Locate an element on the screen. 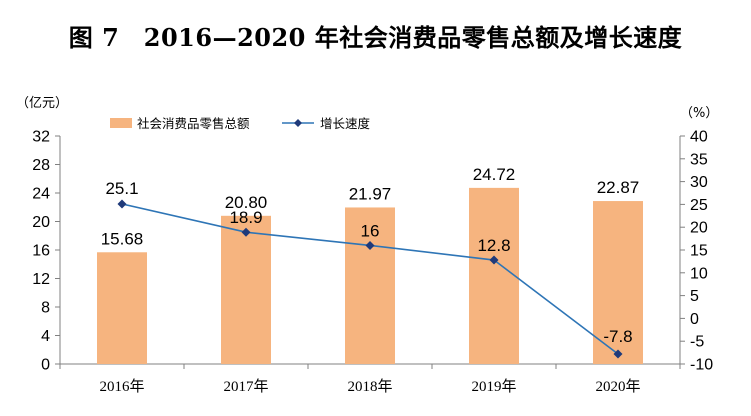  line-value-label: 12.8 is located at coordinates (493, 245).